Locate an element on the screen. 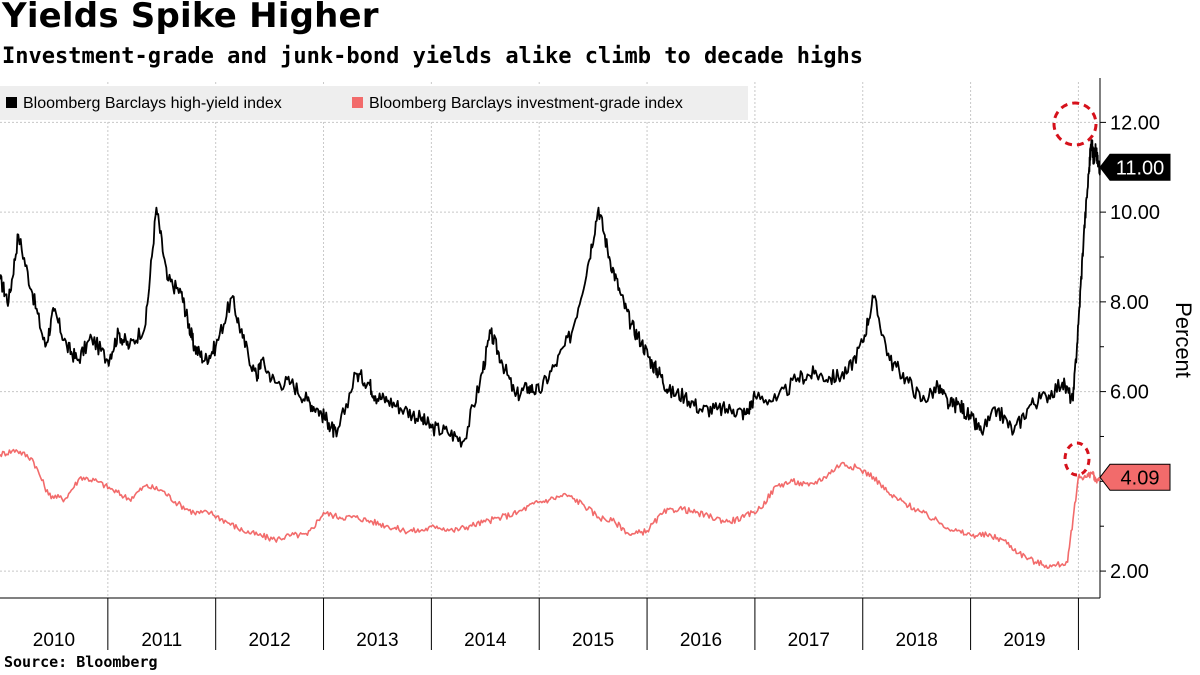  high-yield-last-value: 11.00 is located at coordinates (1135, 167).